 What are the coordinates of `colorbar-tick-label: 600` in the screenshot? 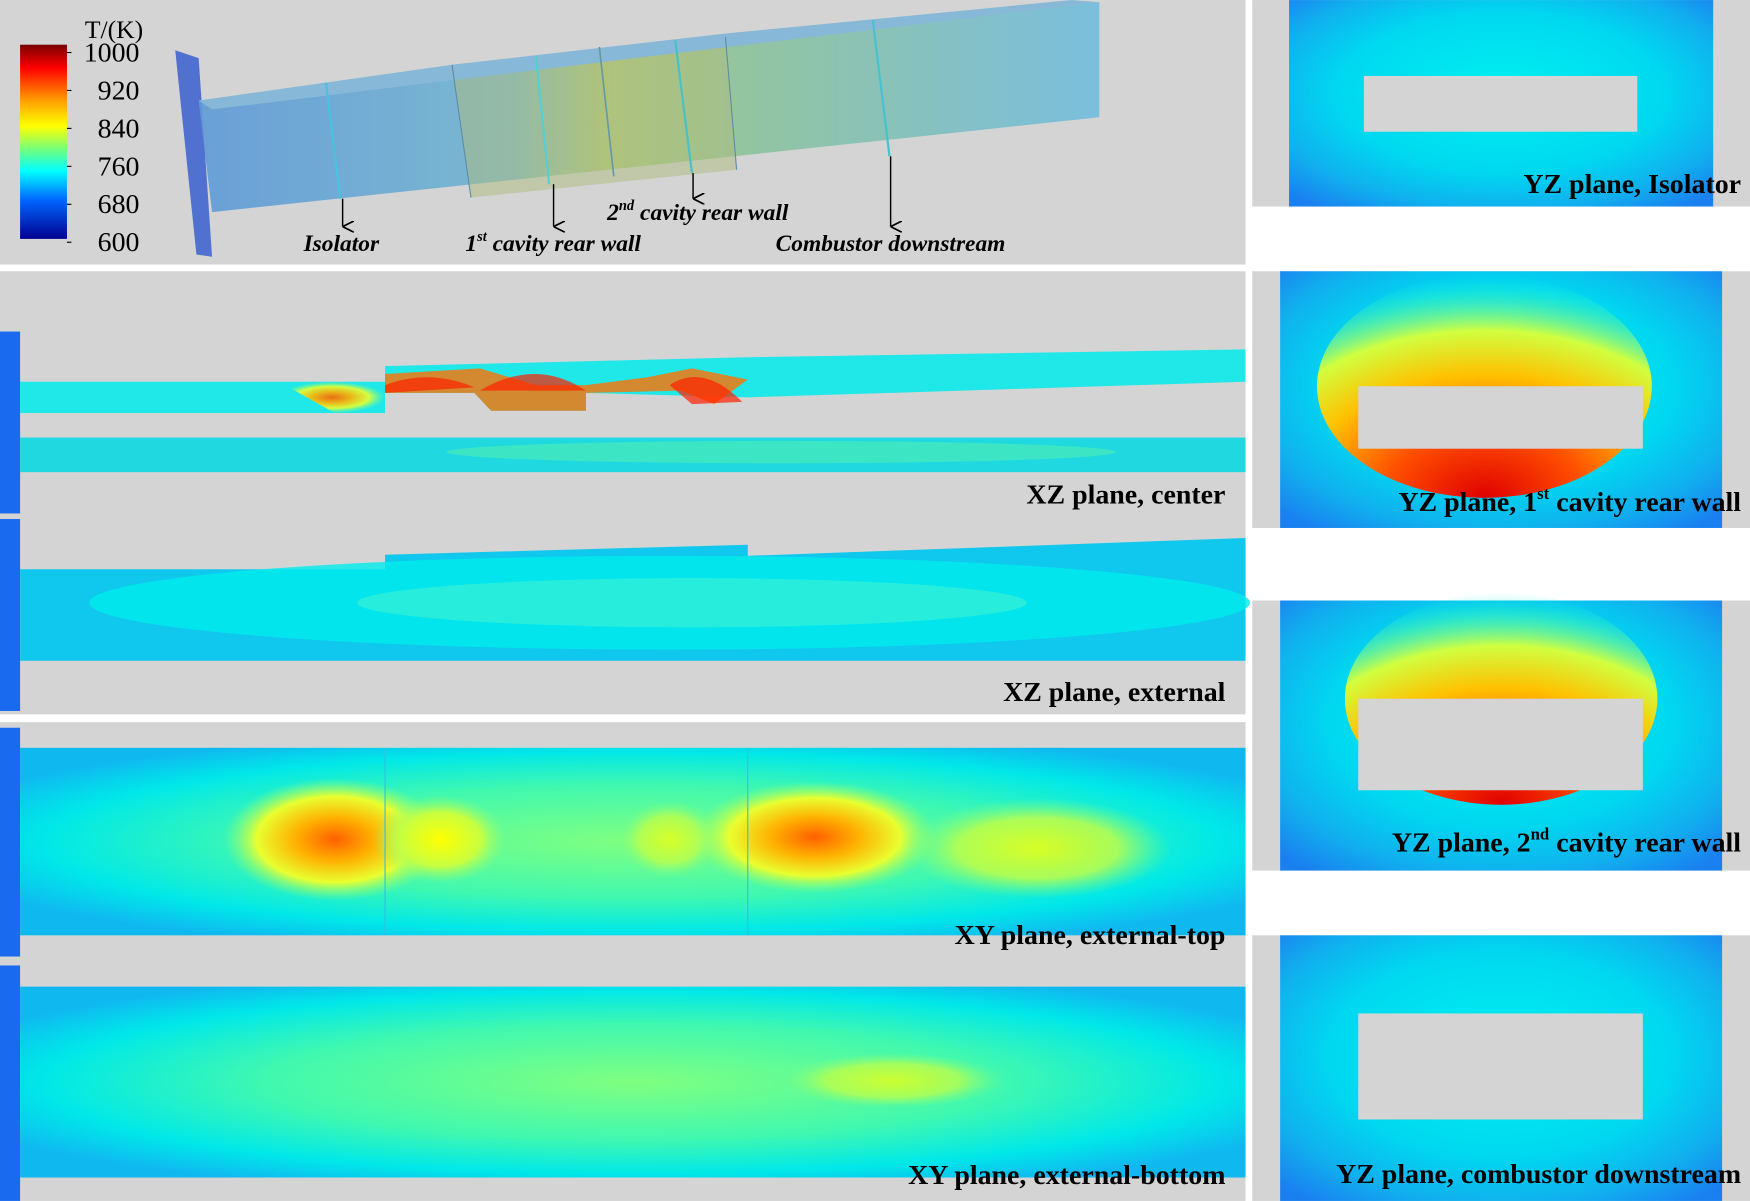 It's located at (119, 242).